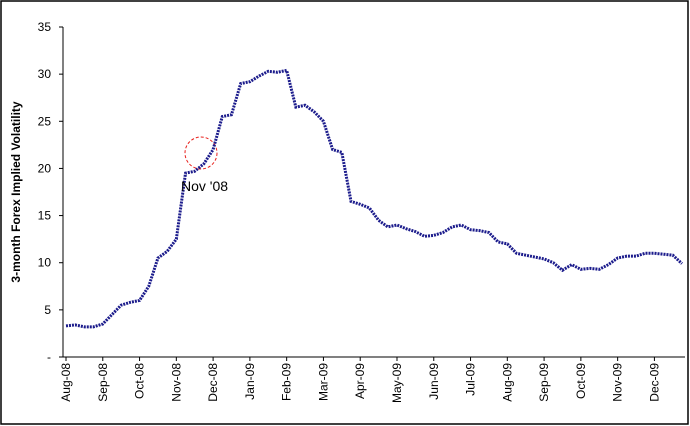 The width and height of the screenshot is (690, 426). Describe the element at coordinates (45, 121) in the screenshot. I see `y-tick-label: 25` at that location.